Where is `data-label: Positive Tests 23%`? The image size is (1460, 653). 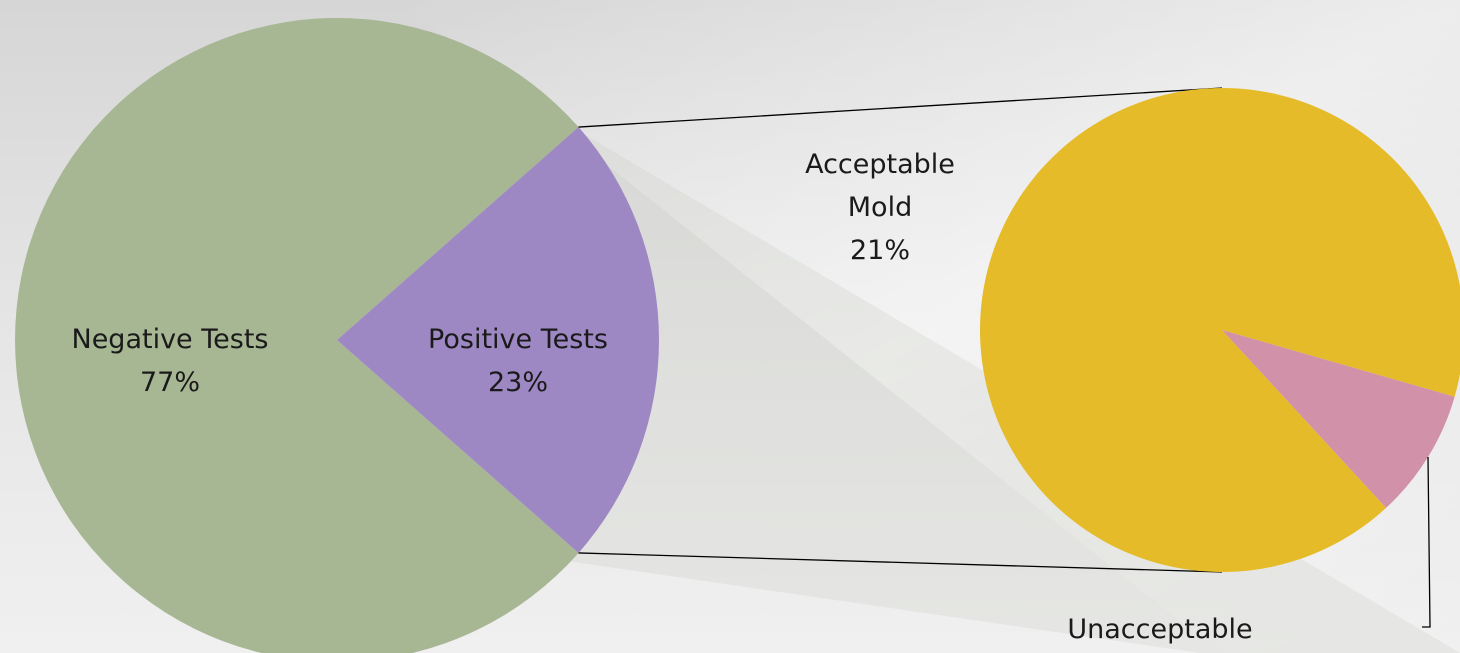 data-label: Positive Tests 23% is located at coordinates (518, 361).